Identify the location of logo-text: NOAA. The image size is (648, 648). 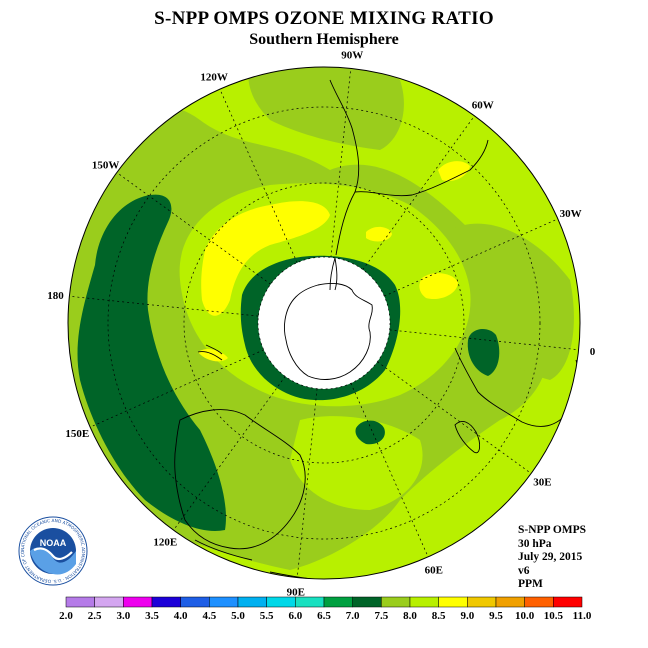
(53, 543).